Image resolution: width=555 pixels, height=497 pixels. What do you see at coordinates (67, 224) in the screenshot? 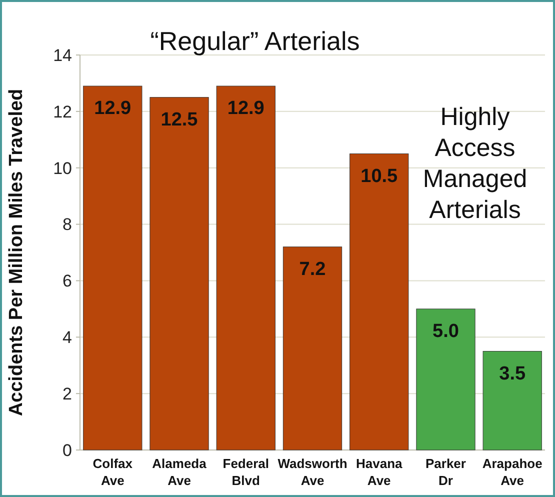
I see `y-tick-label: 8` at bounding box center [67, 224].